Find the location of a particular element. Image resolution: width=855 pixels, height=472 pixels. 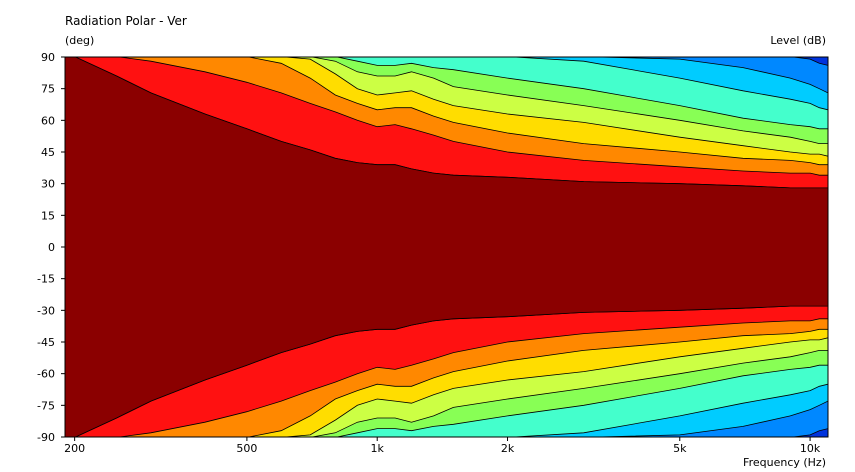

y-tick-label: 90 is located at coordinates (48, 57).